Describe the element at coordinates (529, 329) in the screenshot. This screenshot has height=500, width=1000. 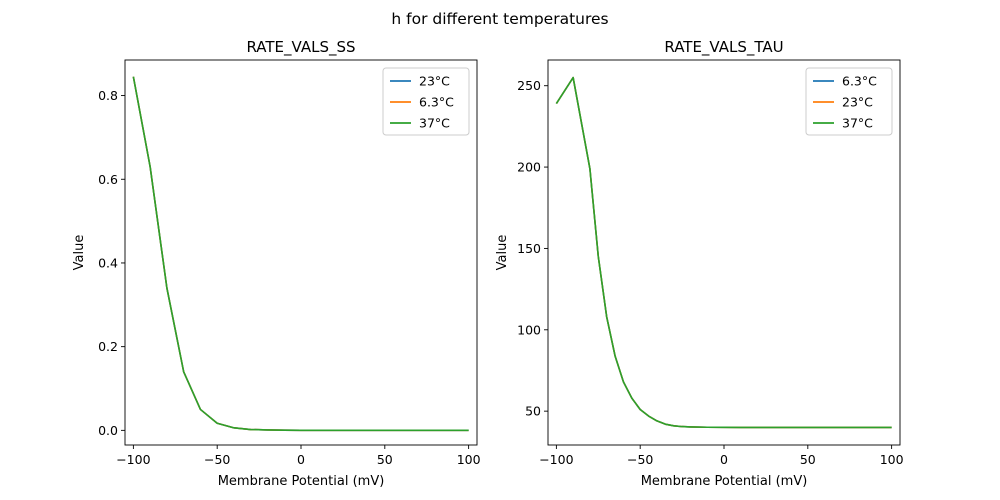
I see `y-tick-label: 100` at that location.